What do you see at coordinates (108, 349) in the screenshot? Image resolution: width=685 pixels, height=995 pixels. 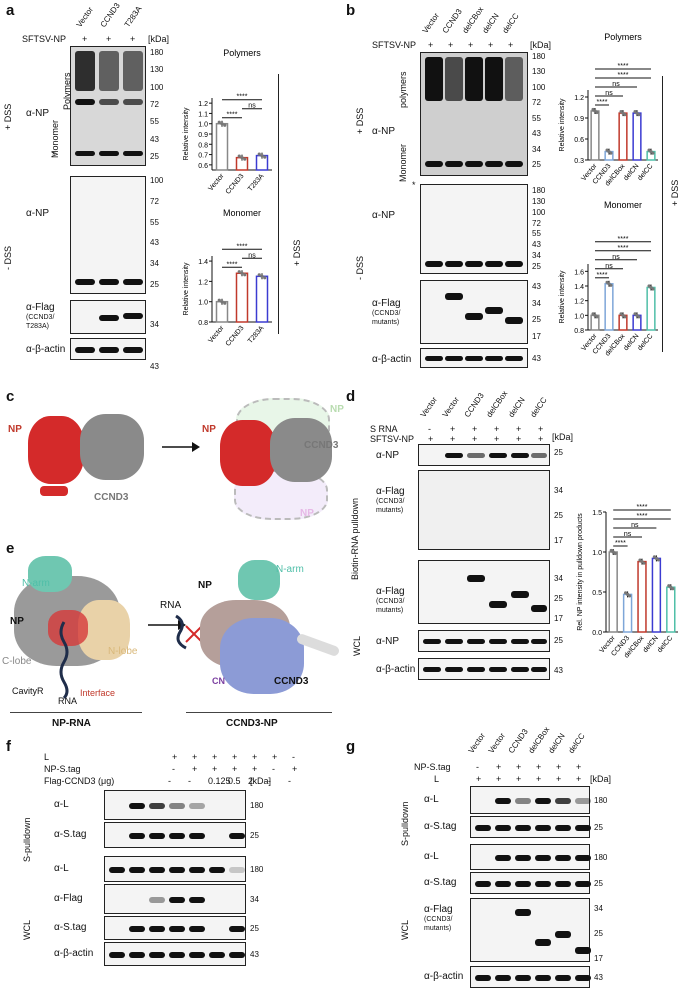 I see `blot-actin` at bounding box center [108, 349].